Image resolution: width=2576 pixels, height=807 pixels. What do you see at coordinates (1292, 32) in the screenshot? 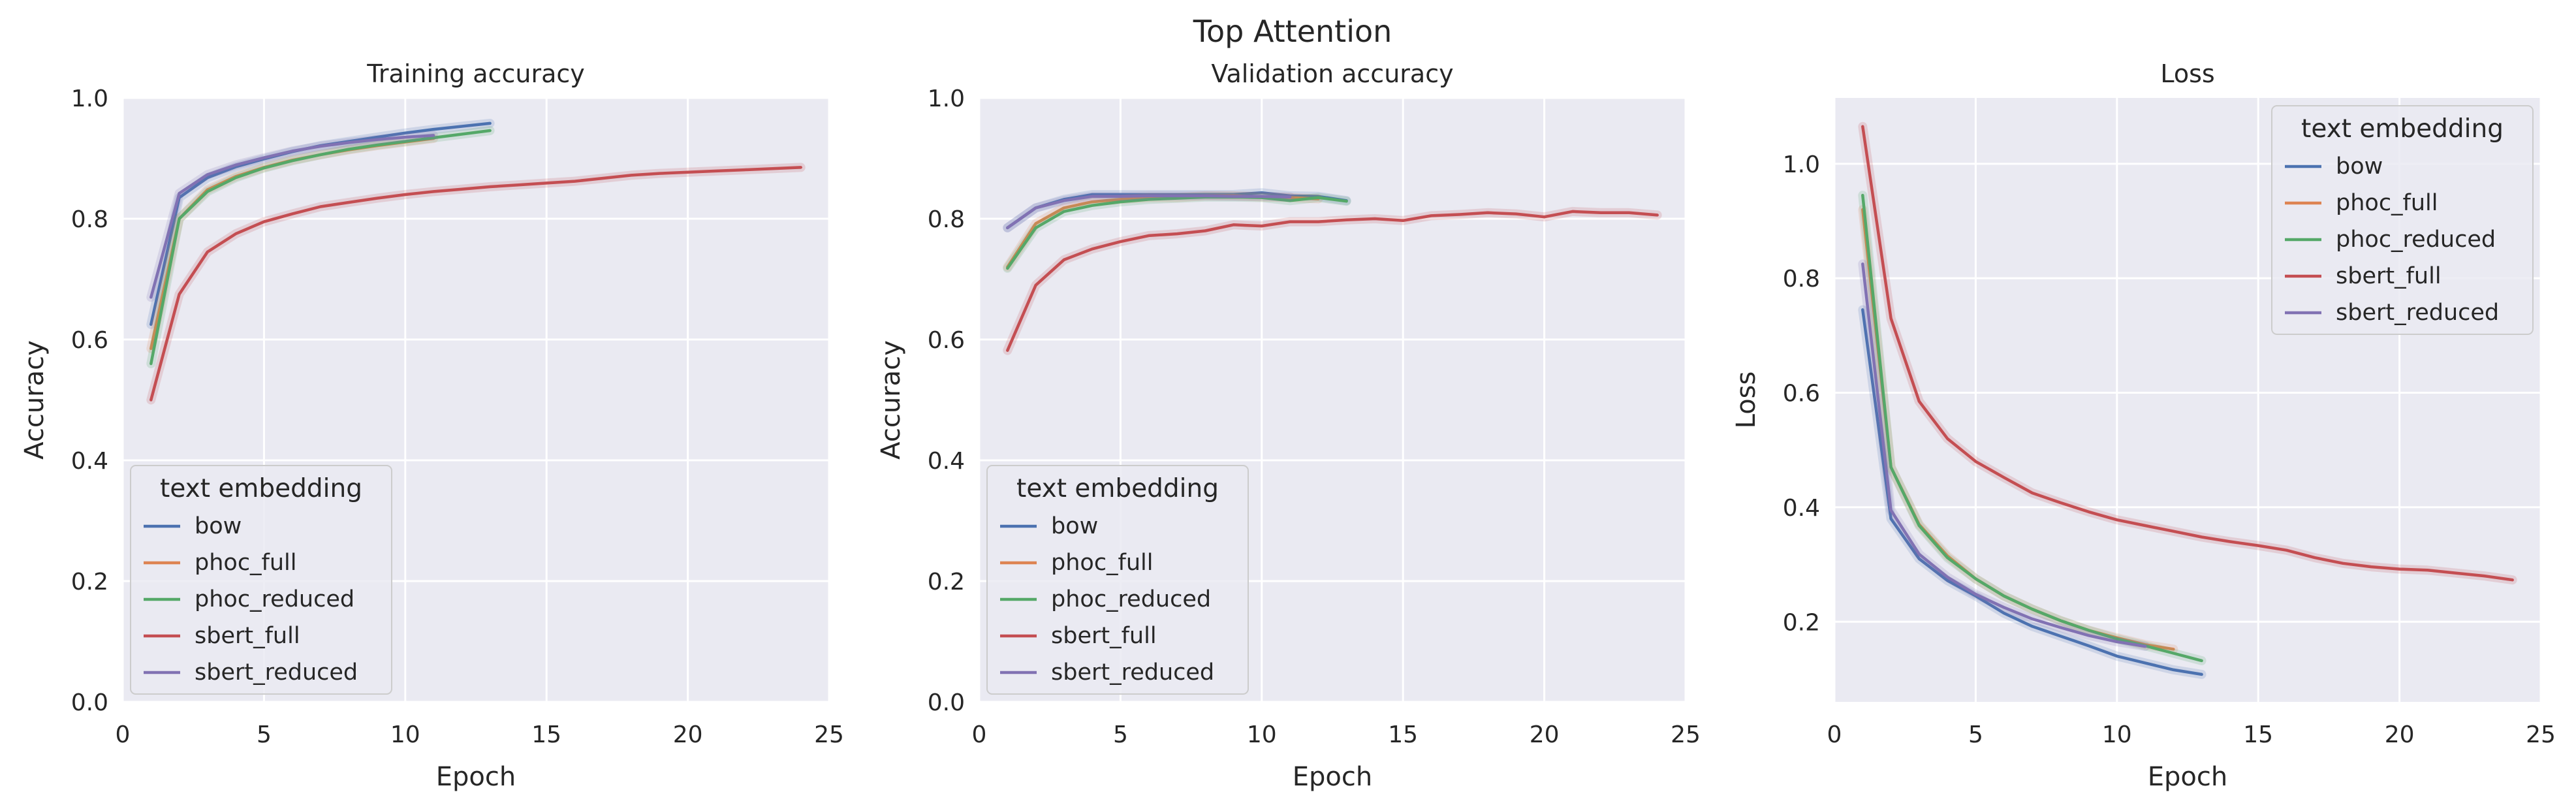
I see `figure-title: Top Attention` at bounding box center [1292, 32].